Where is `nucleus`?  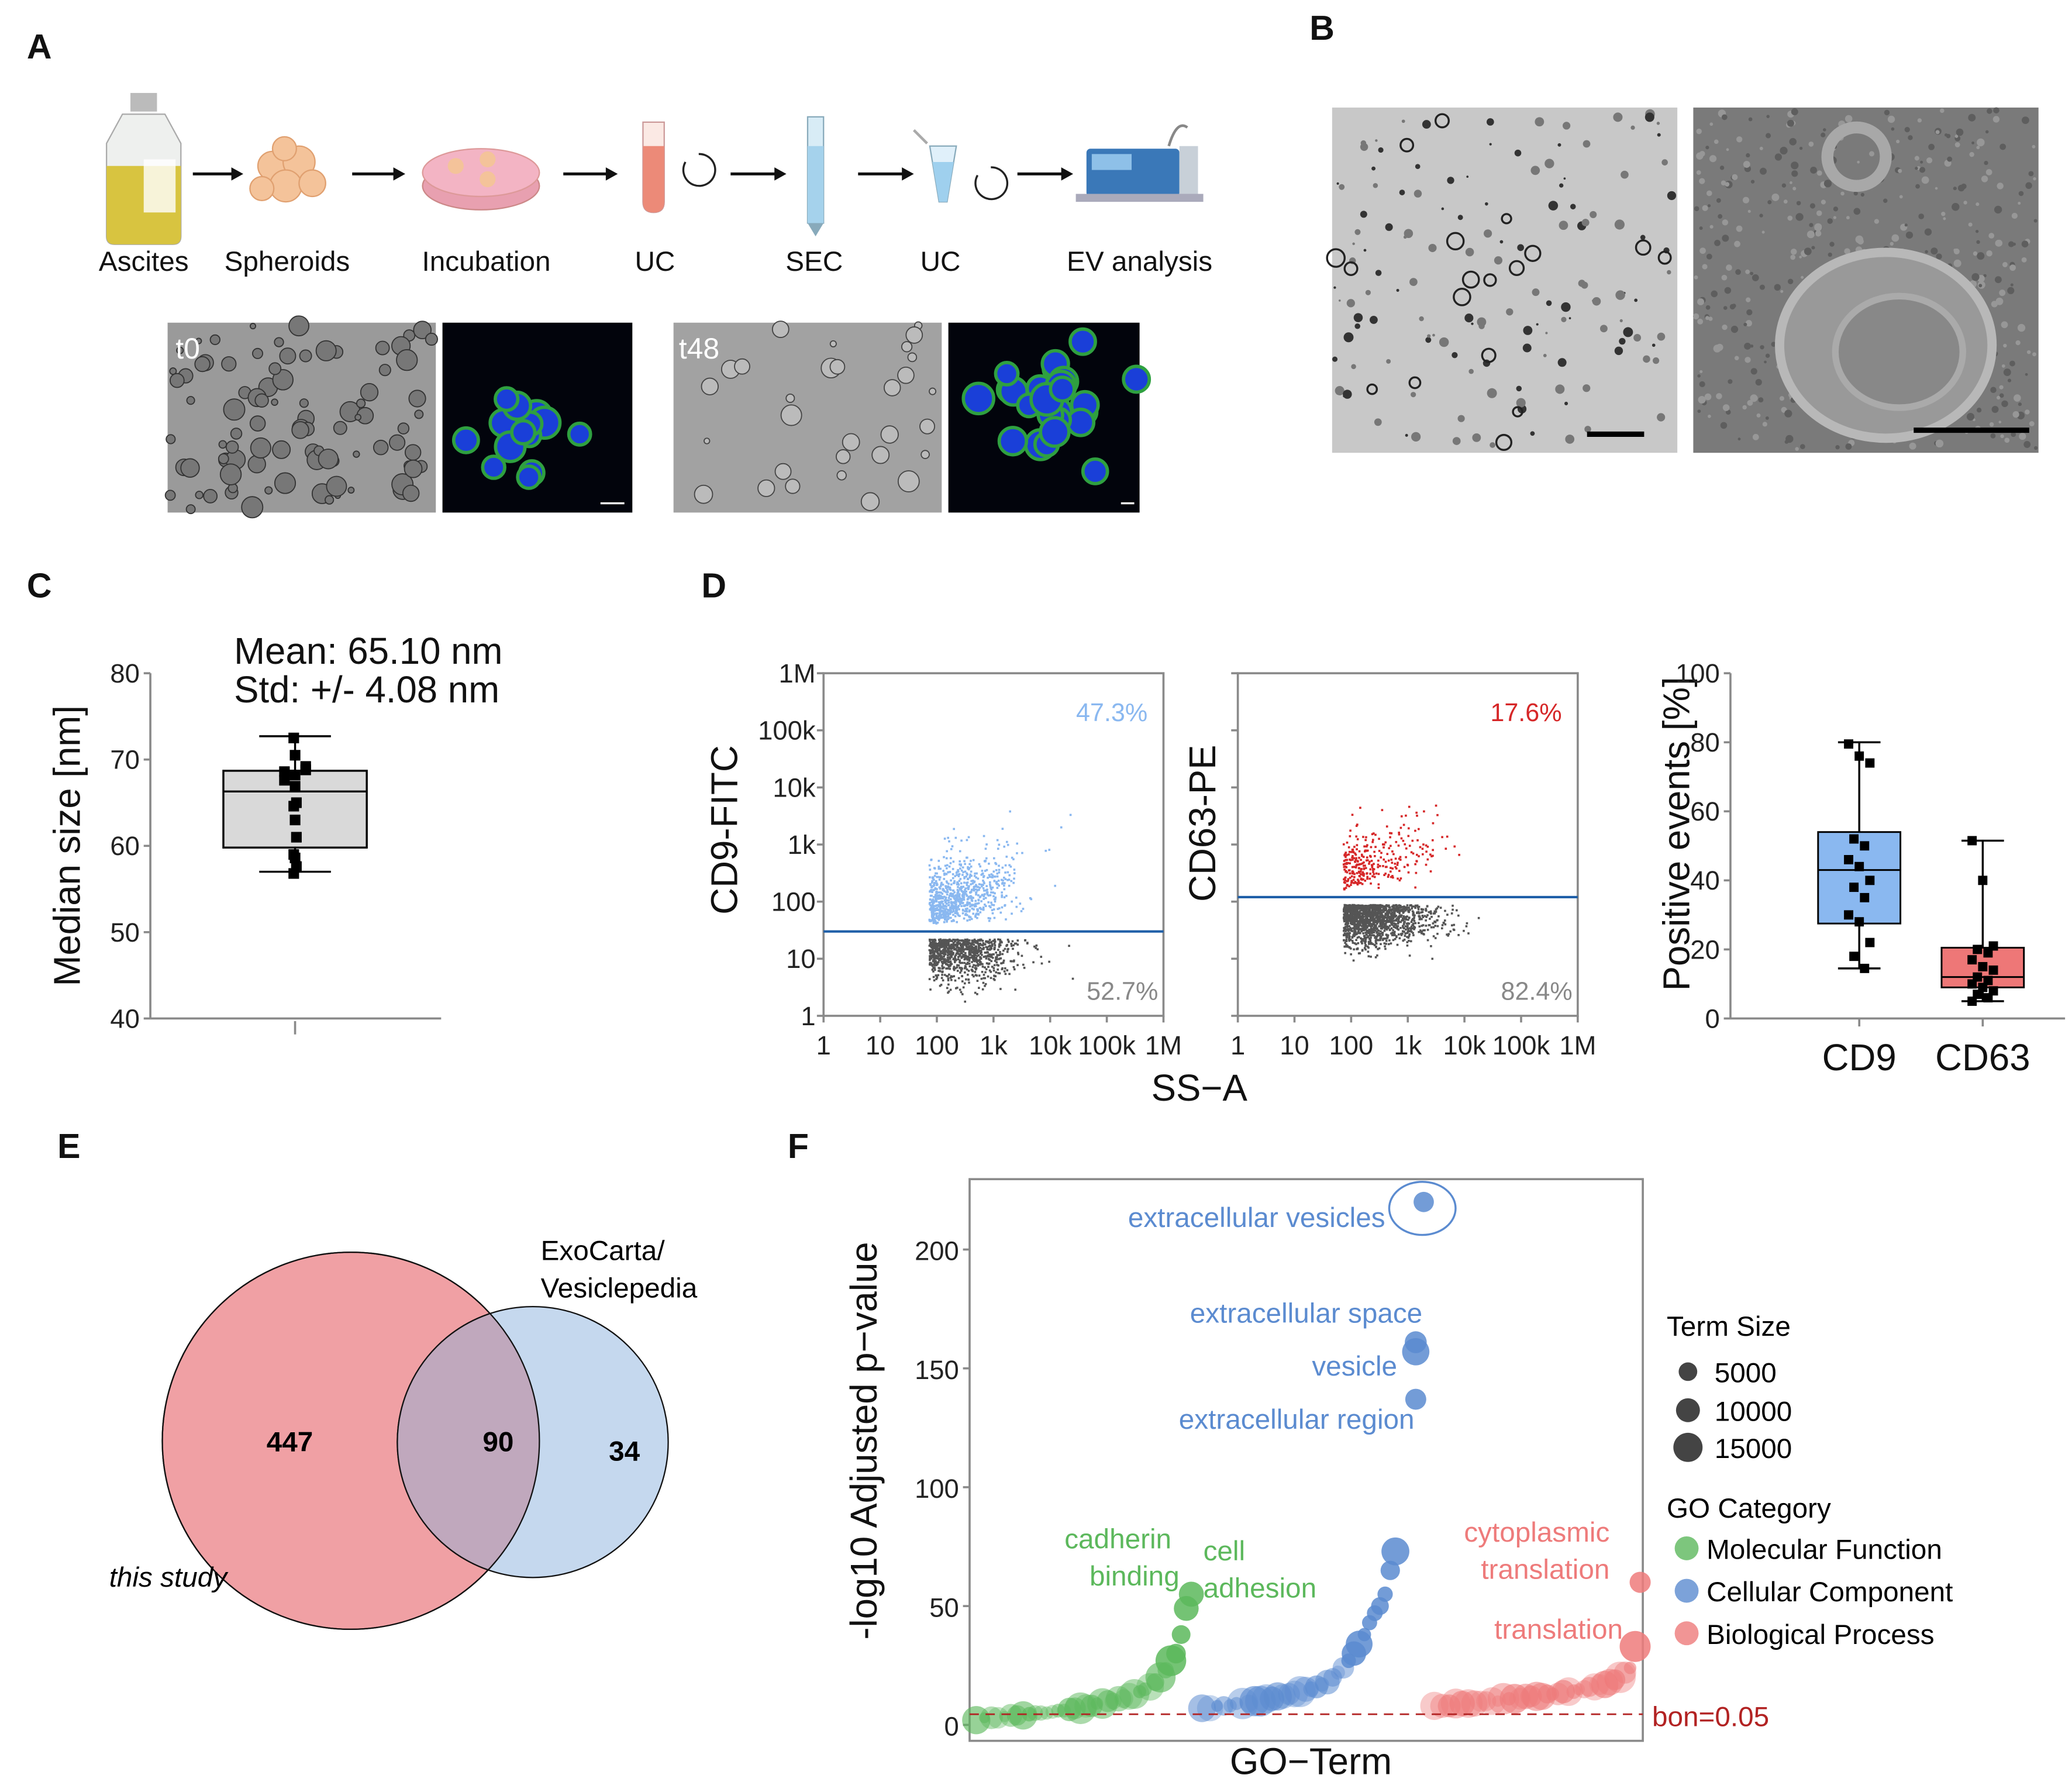
nucleus is located at coordinates (493, 467).